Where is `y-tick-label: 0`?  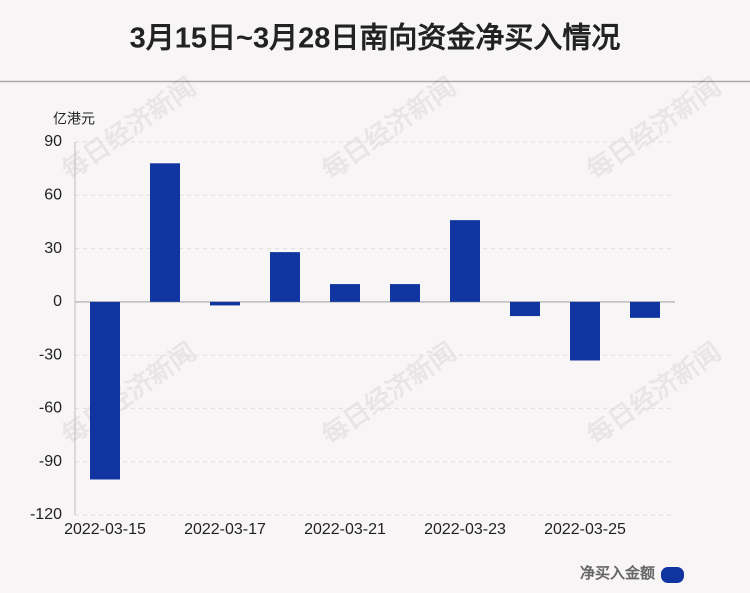
y-tick-label: 0 is located at coordinates (57, 301).